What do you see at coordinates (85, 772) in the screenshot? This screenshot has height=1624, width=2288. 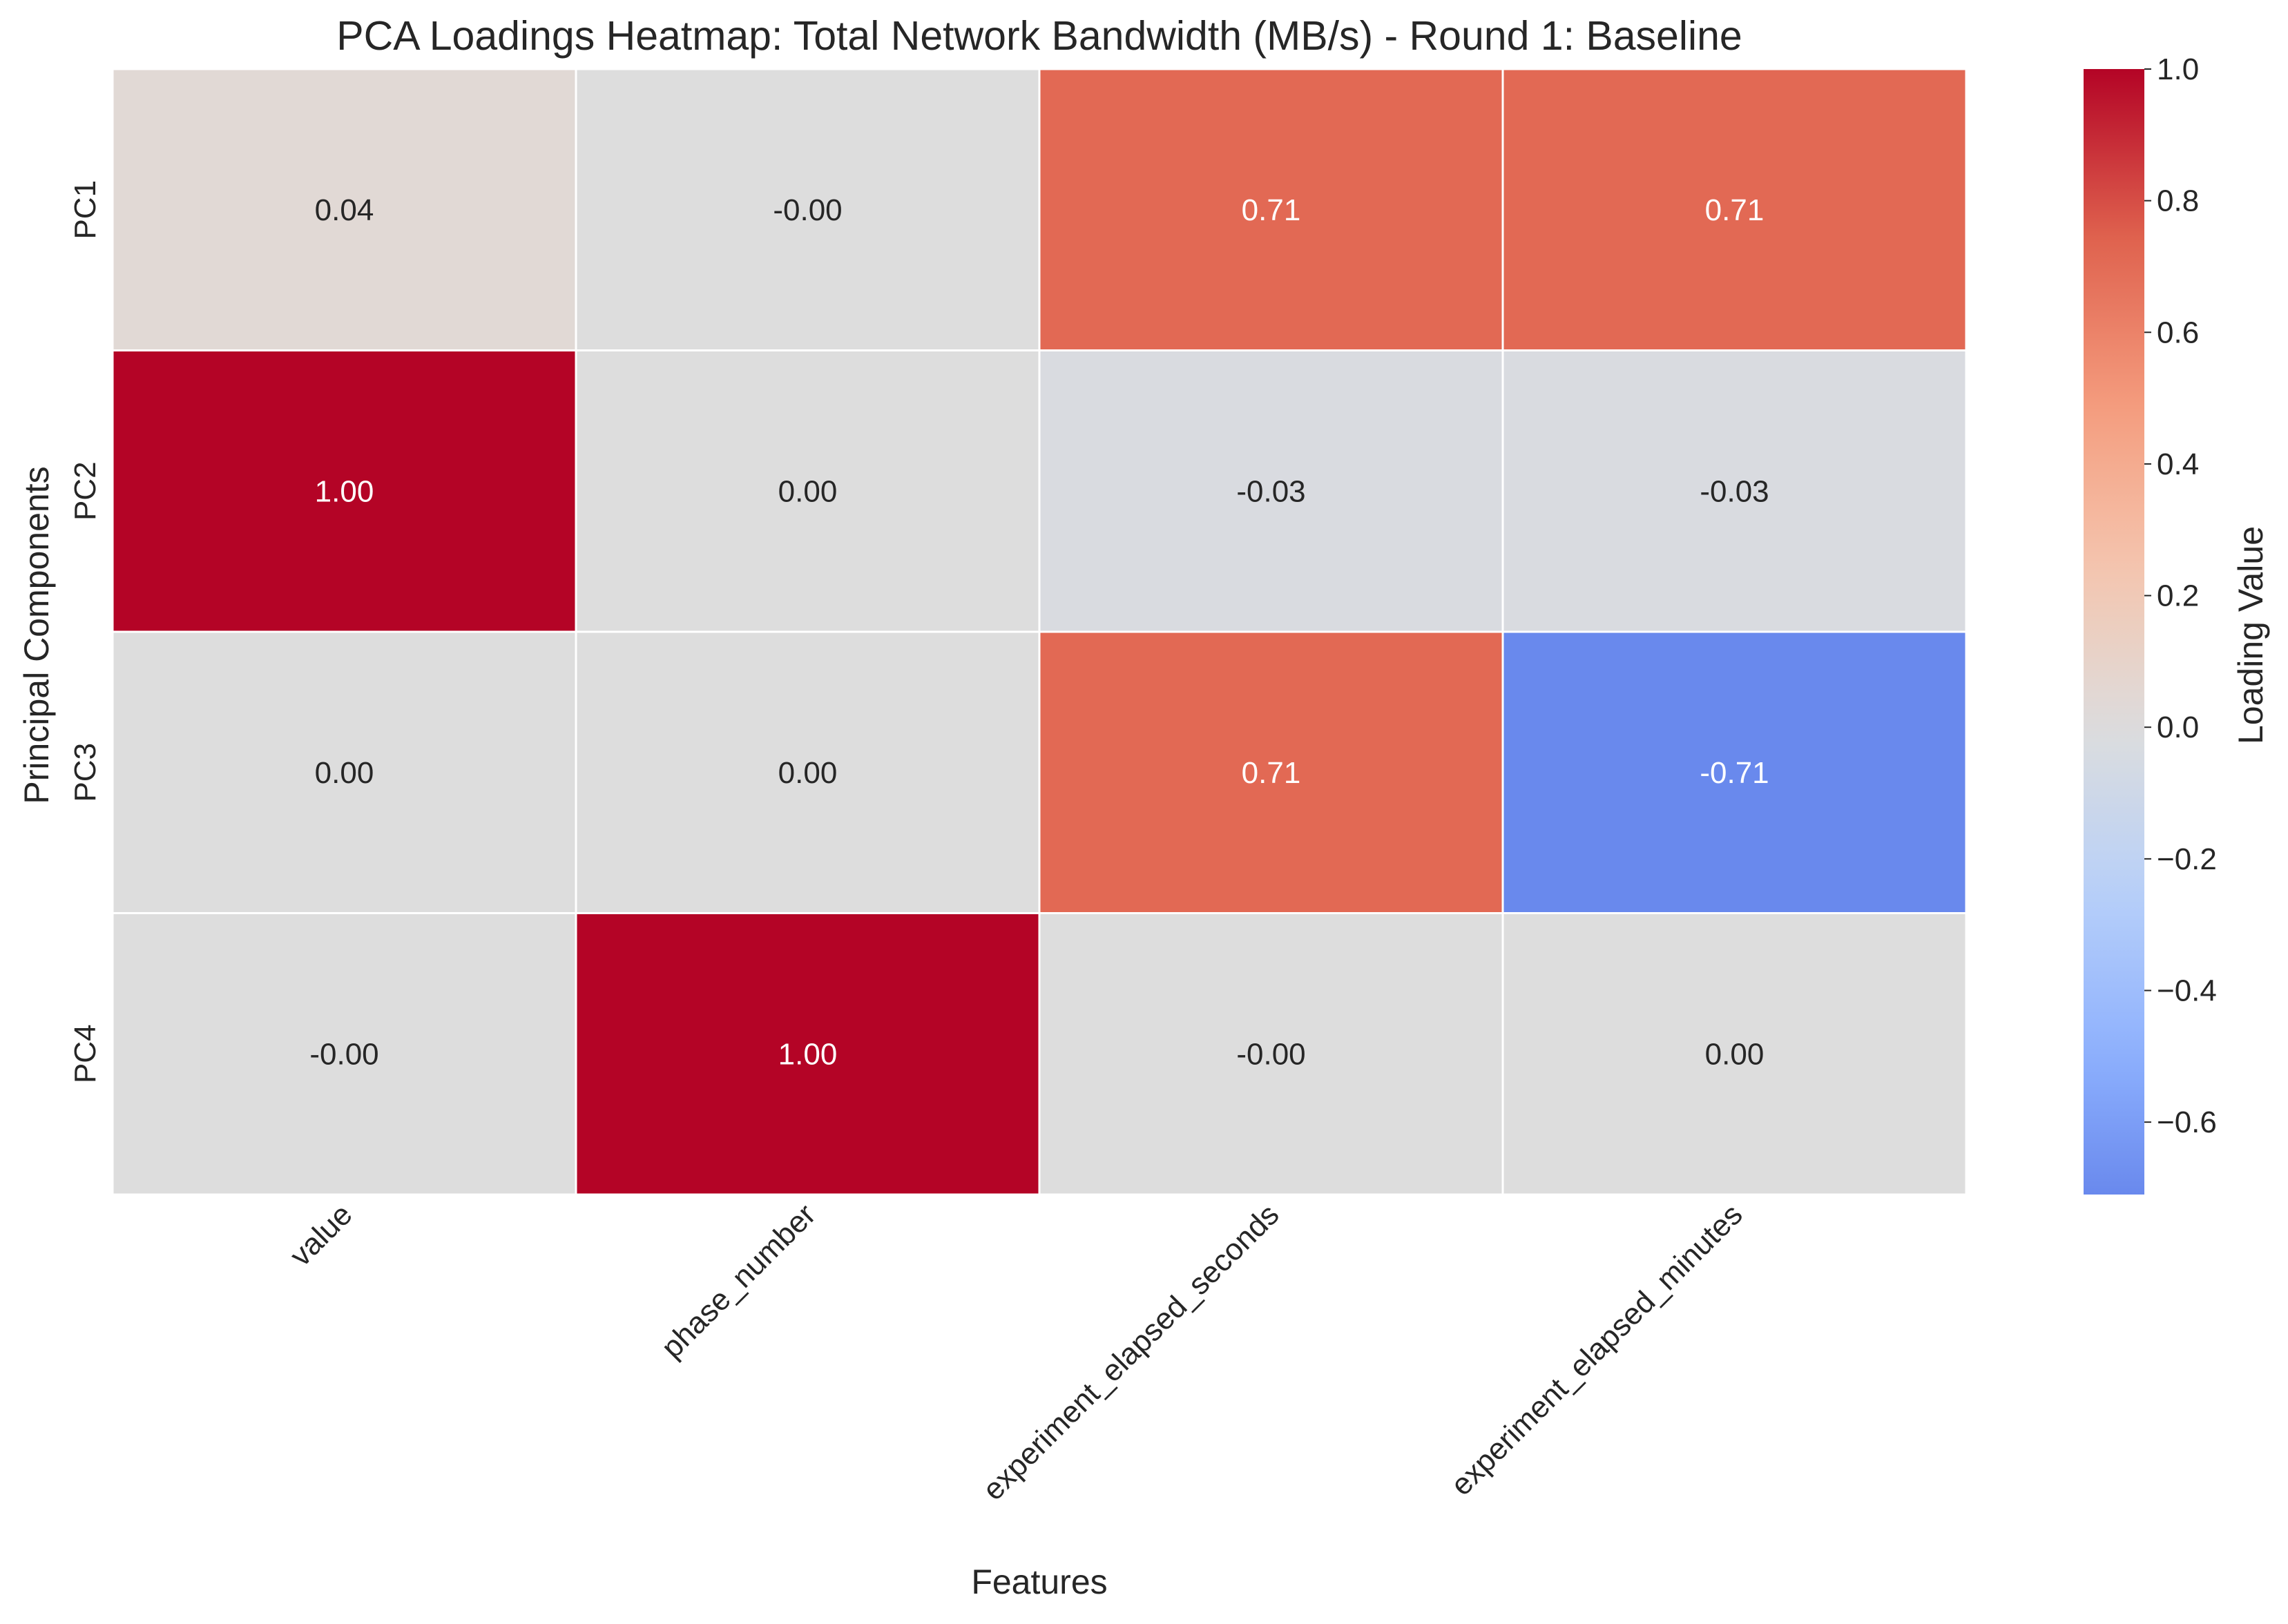 I see `y-tick-label: PC3` at bounding box center [85, 772].